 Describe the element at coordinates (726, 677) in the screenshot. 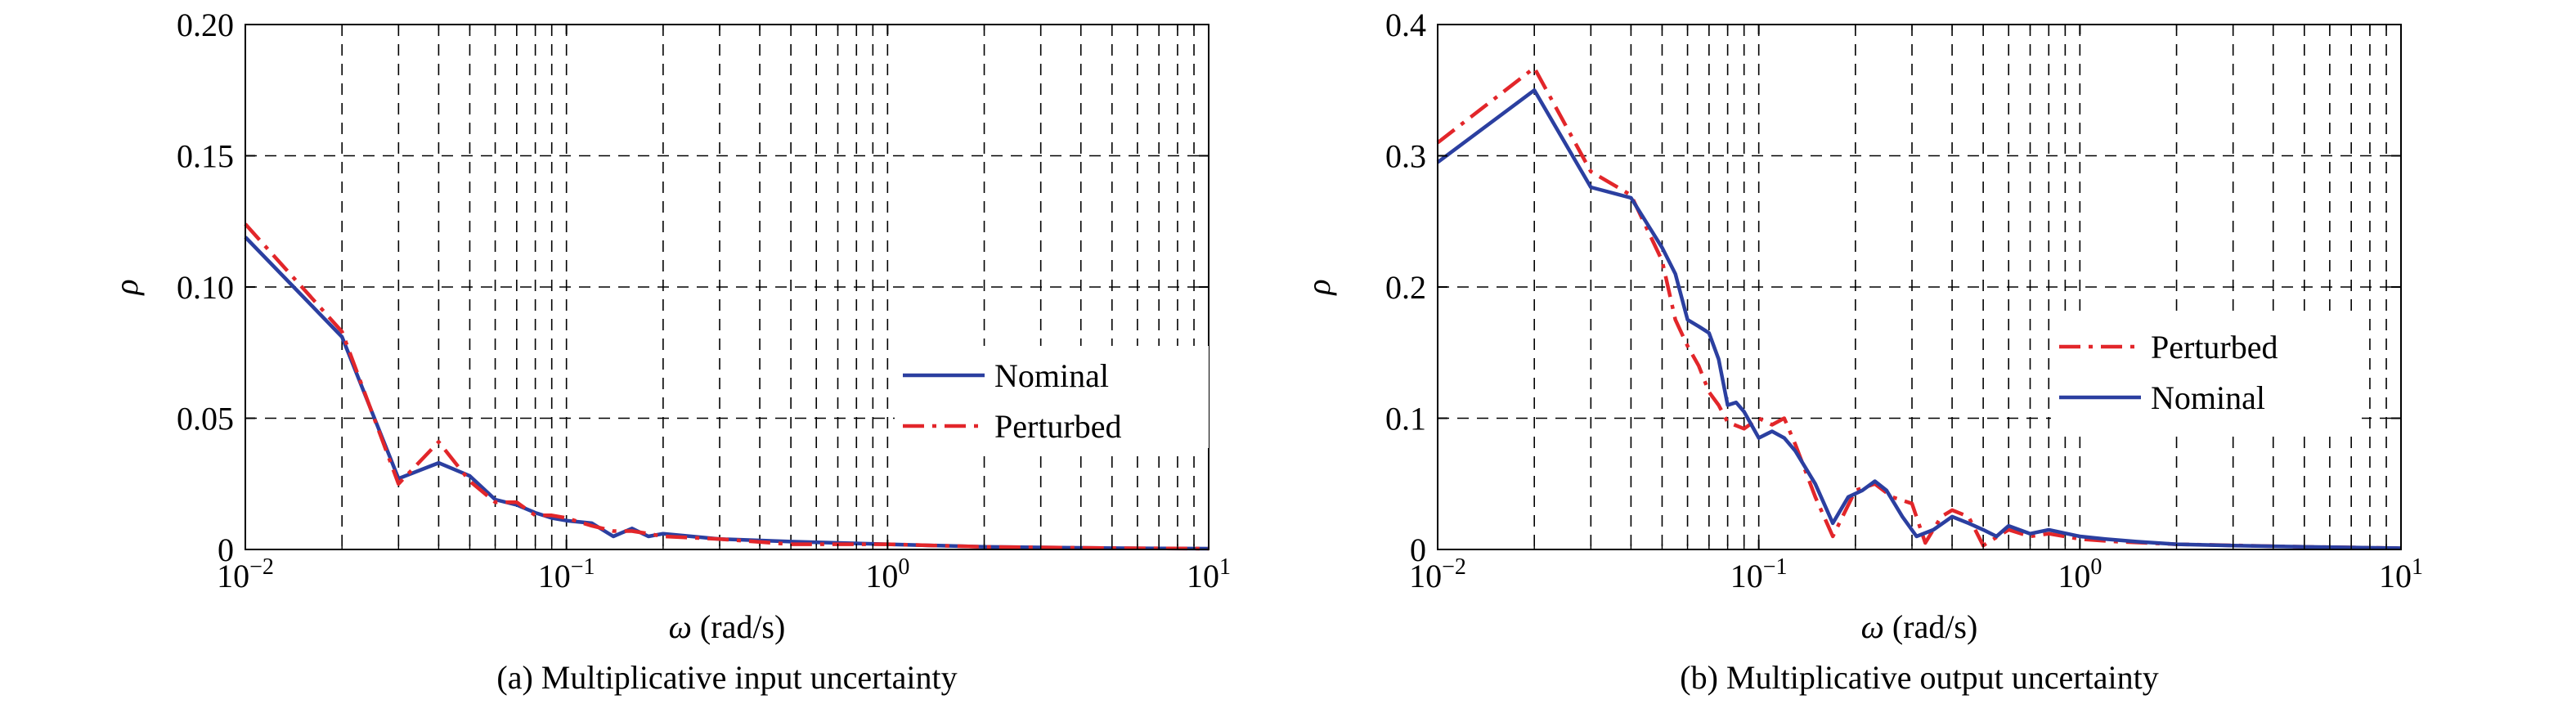

I see `figure-caption: (a) Multiplicative input uncertainty` at that location.